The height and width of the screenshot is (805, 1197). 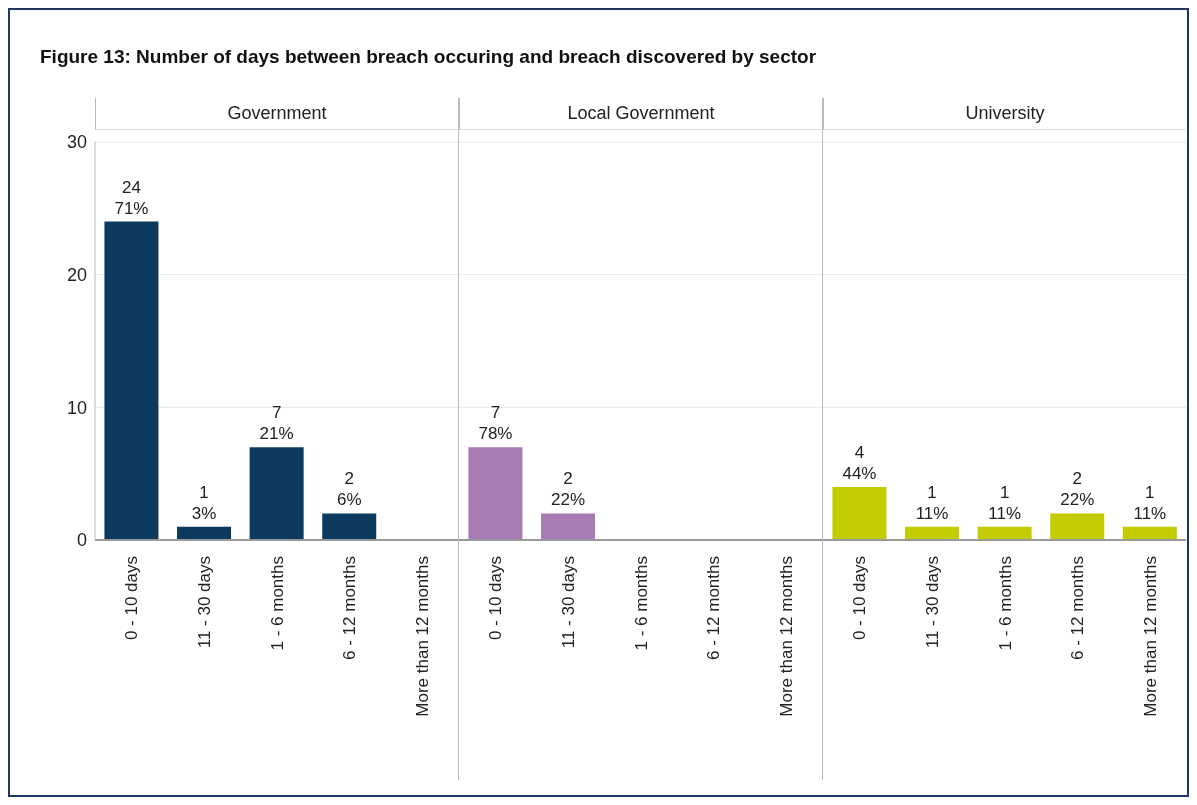 I want to click on y-tick-label: 10, so click(x=76, y=407).